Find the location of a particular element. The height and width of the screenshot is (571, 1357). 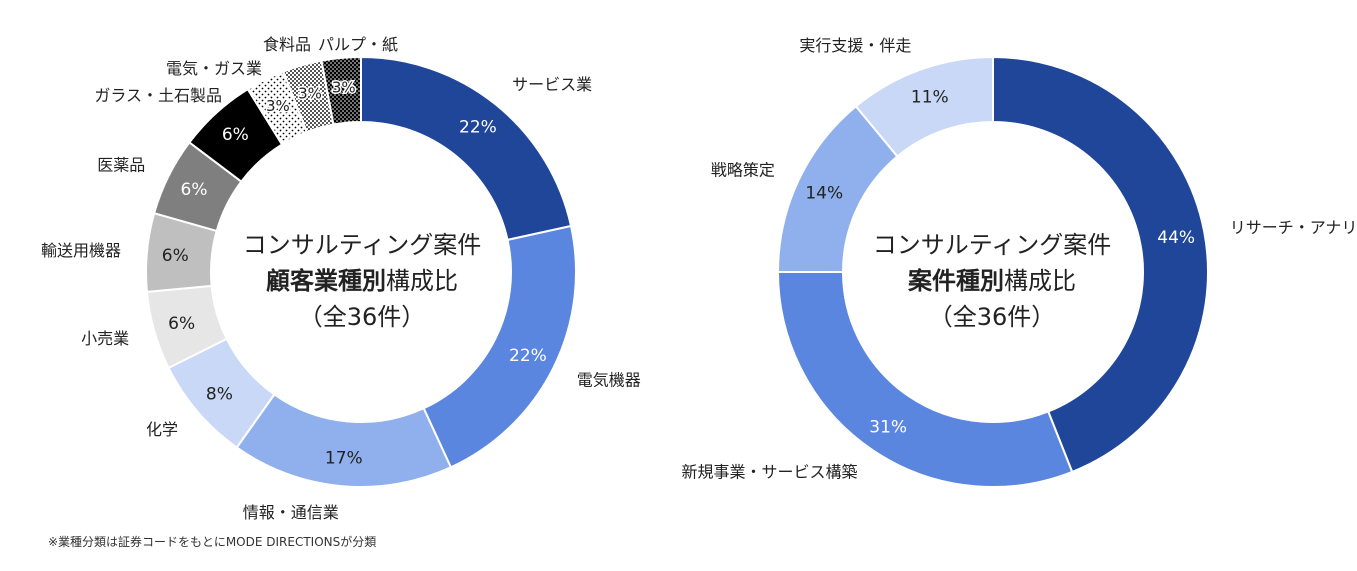

slice-category-label: 医薬品 is located at coordinates (121, 165).